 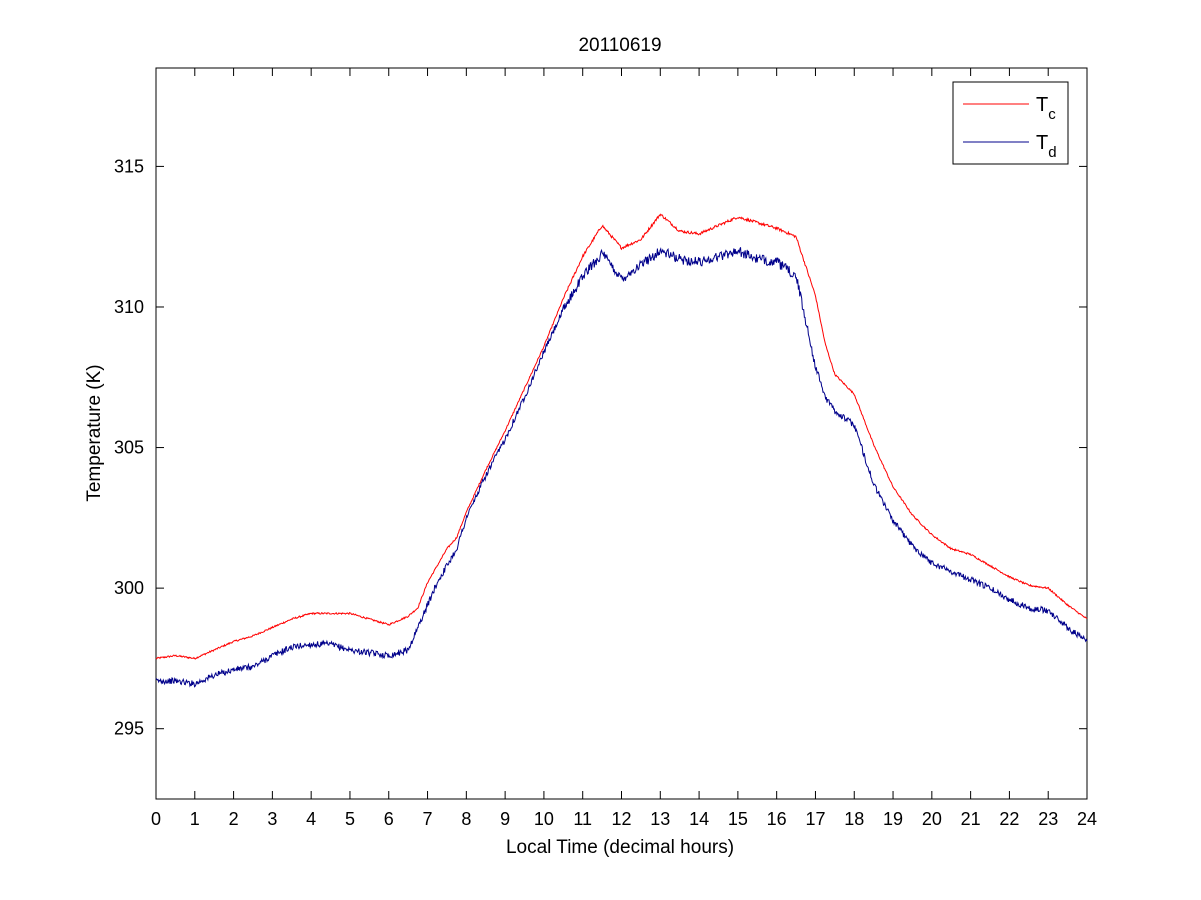 I want to click on x-tick-label: 9, so click(x=505, y=819).